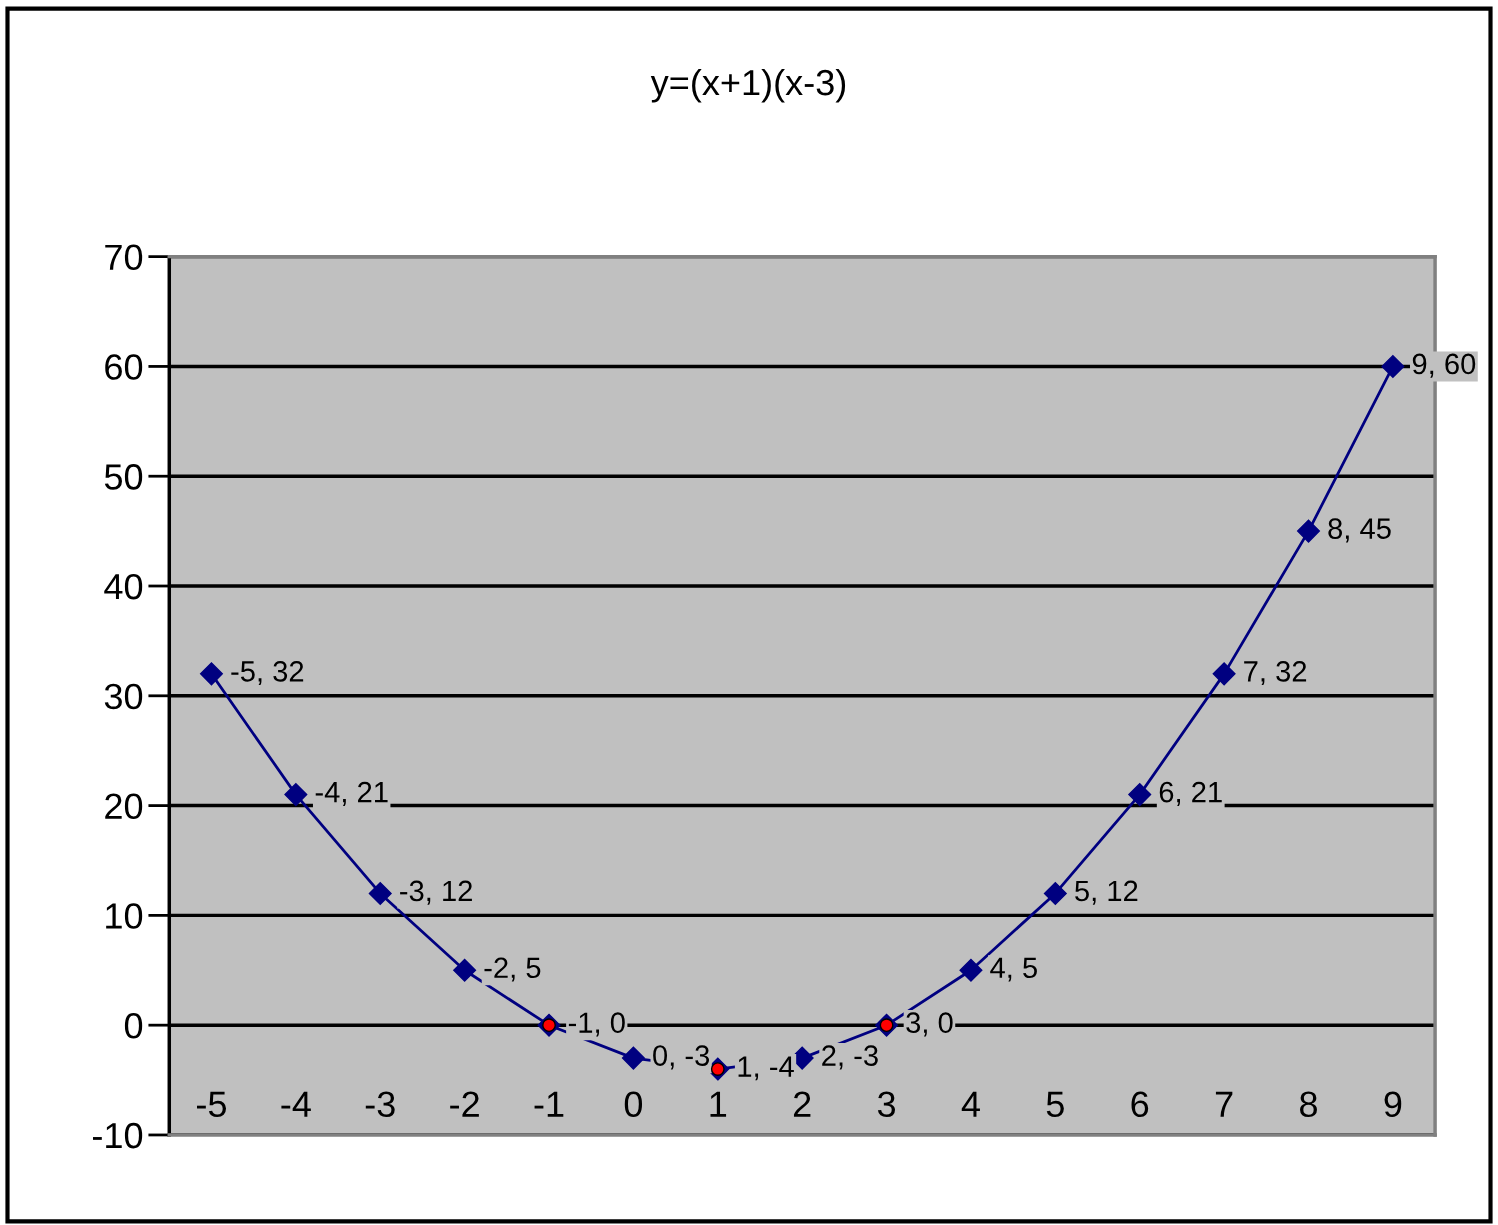 Image resolution: width=1498 pixels, height=1225 pixels. Describe the element at coordinates (633, 1104) in the screenshot. I see `x-tick-label: 0` at that location.